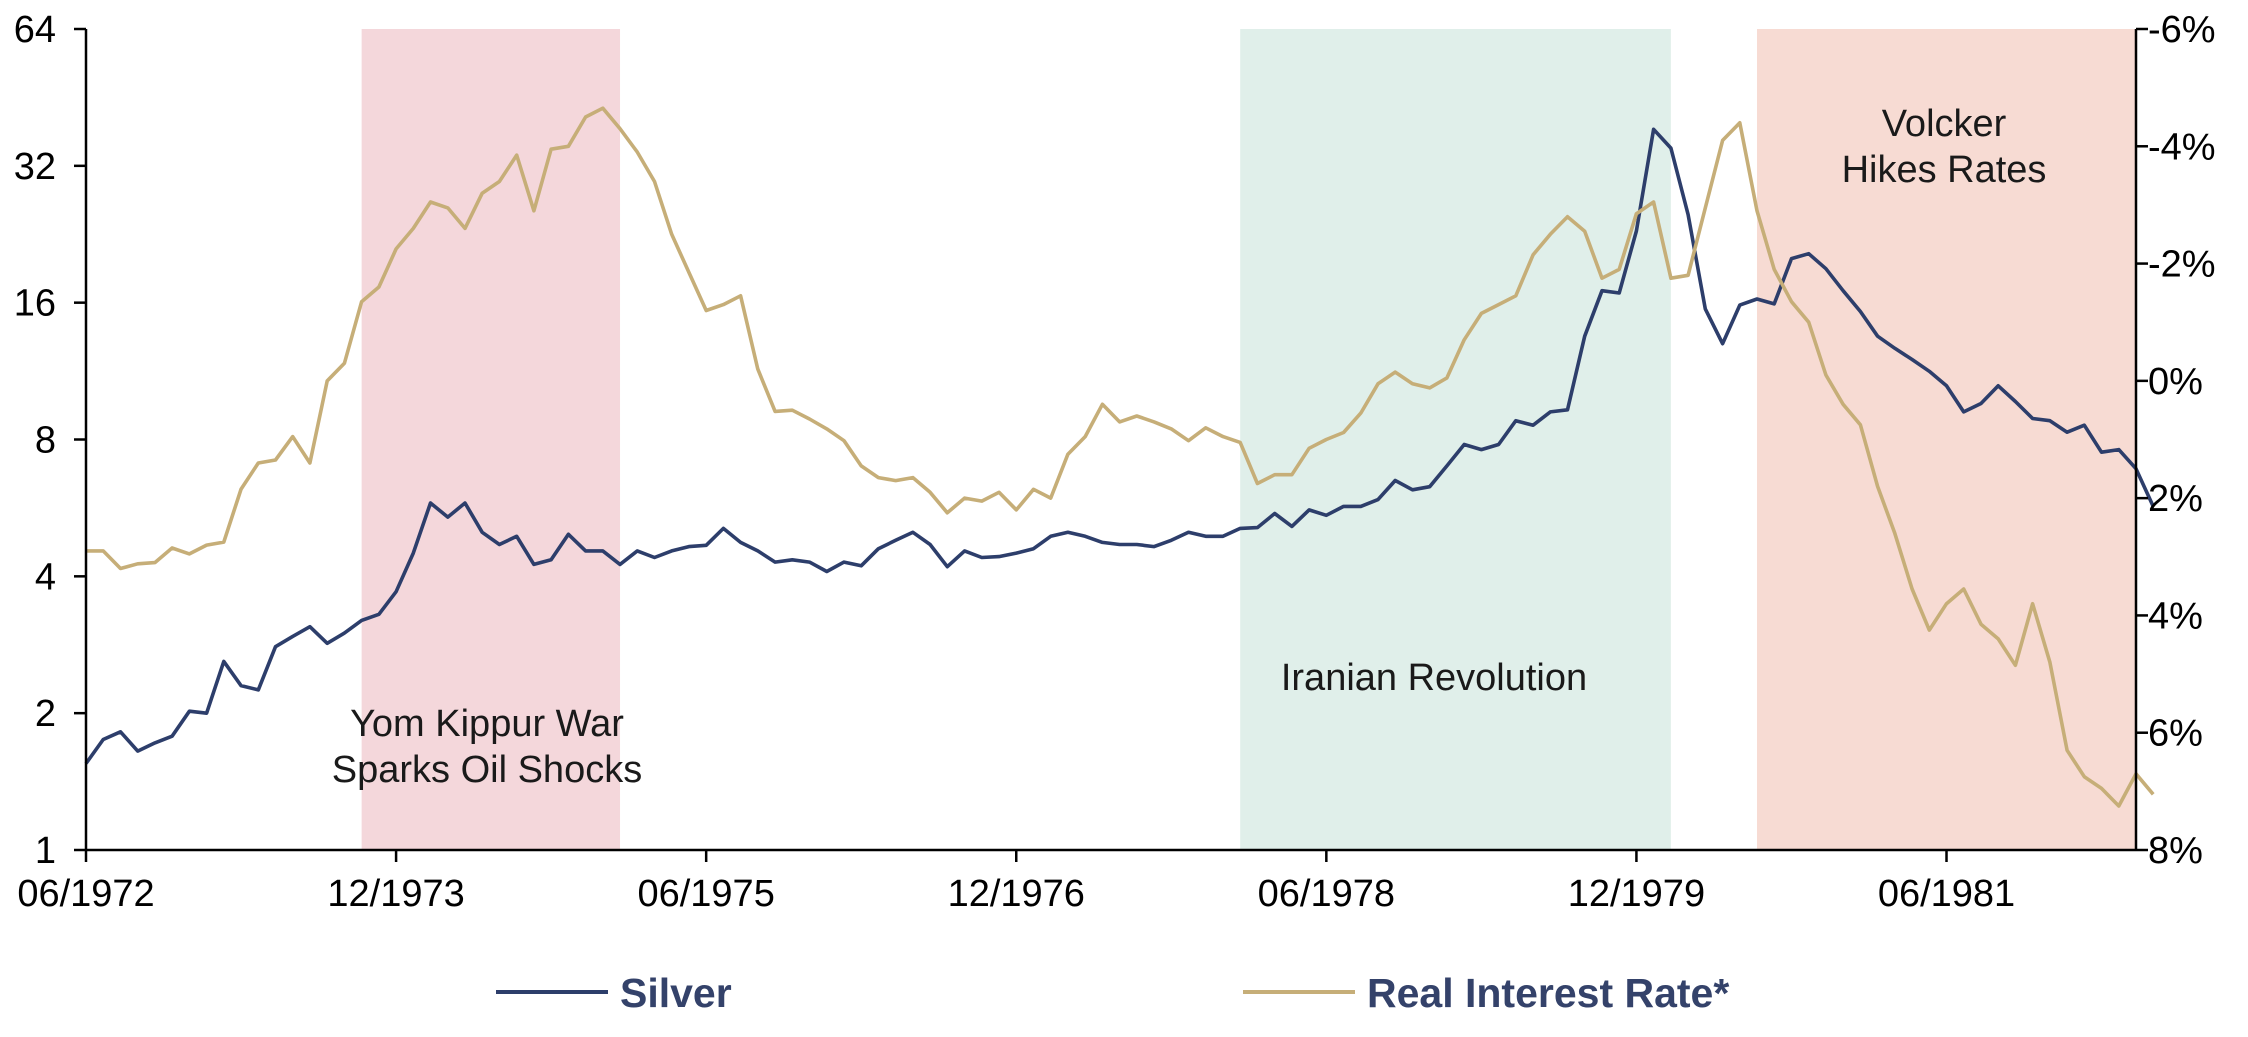 Image resolution: width=2248 pixels, height=1037 pixels. What do you see at coordinates (2182, 30) in the screenshot?
I see `right-tick-label: -6%` at bounding box center [2182, 30].